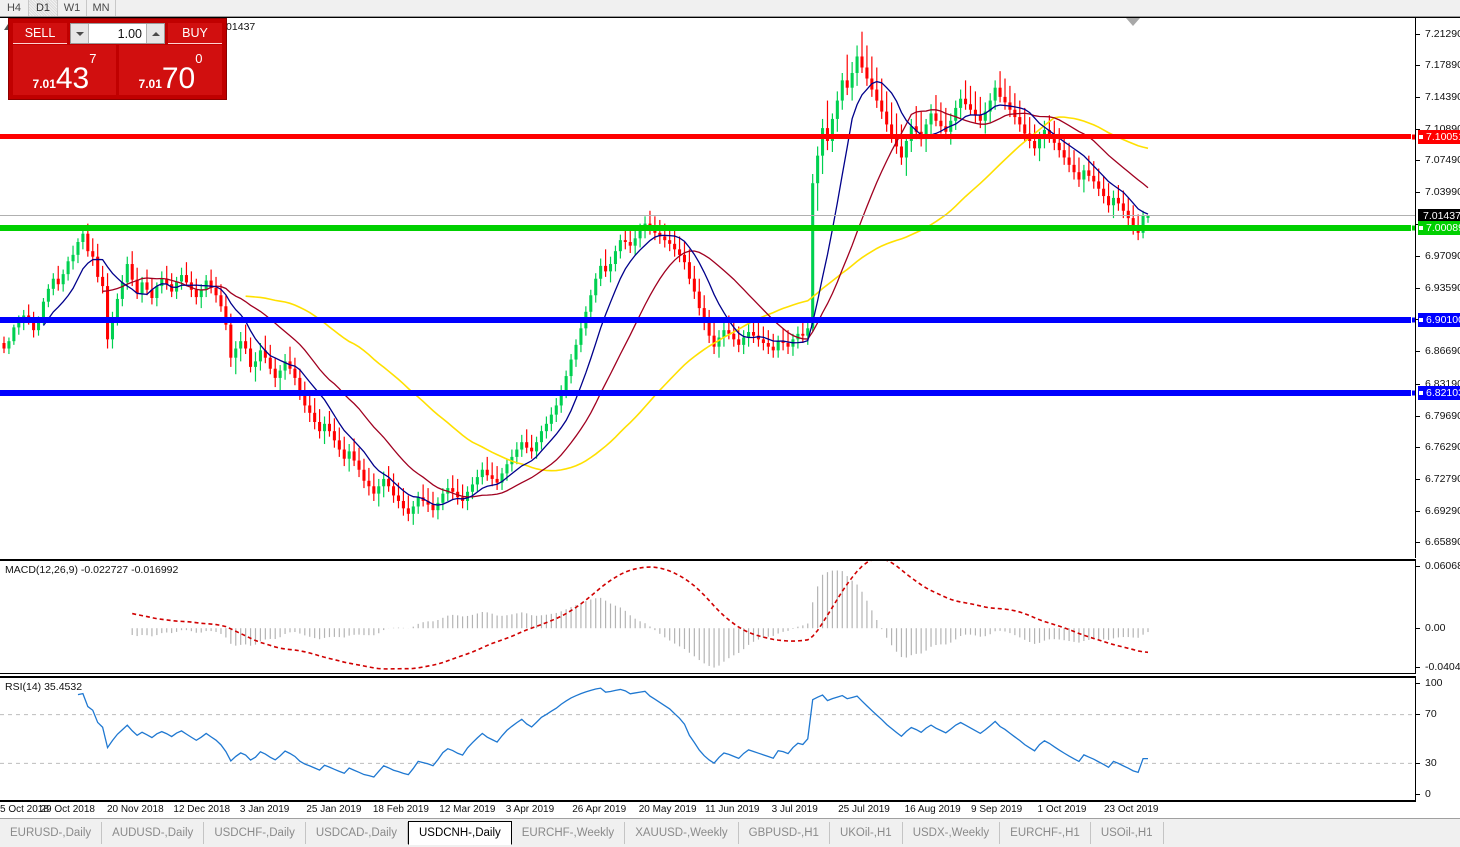 The width and height of the screenshot is (1460, 847). Describe the element at coordinates (1438, 738) in the screenshot. I see `rsi-axis: 100 70 30 0` at that location.